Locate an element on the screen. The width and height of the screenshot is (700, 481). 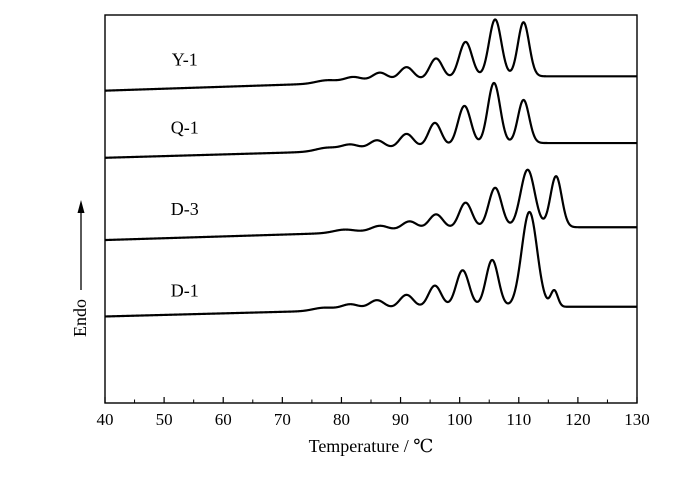
curve-label-d-3: D-3 is located at coordinates (185, 209).